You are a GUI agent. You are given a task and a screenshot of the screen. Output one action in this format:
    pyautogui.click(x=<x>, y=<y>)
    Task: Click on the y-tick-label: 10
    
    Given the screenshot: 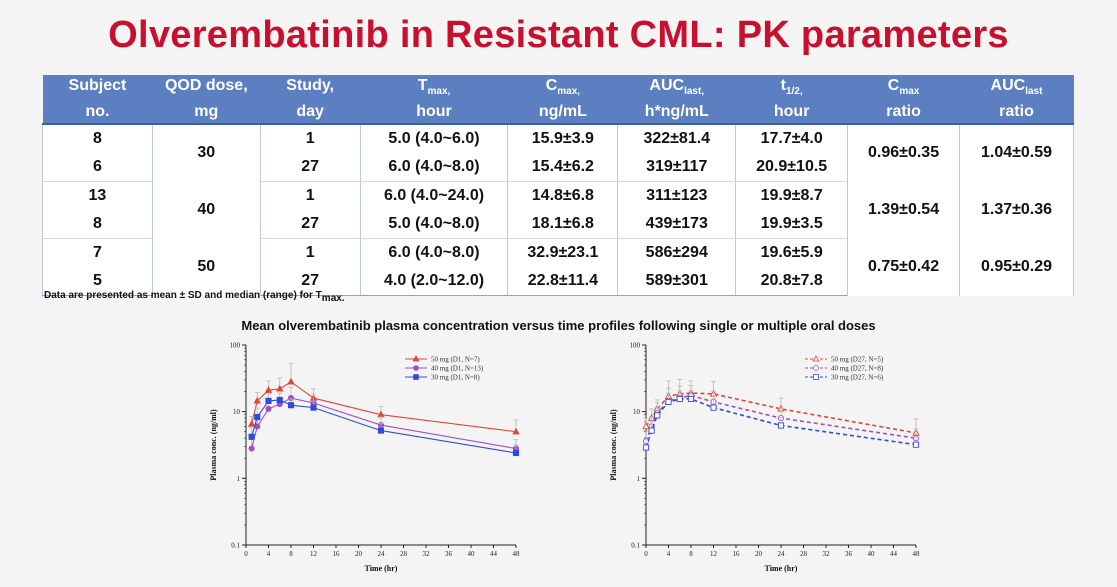 What is the action you would take?
    pyautogui.click(x=637, y=412)
    